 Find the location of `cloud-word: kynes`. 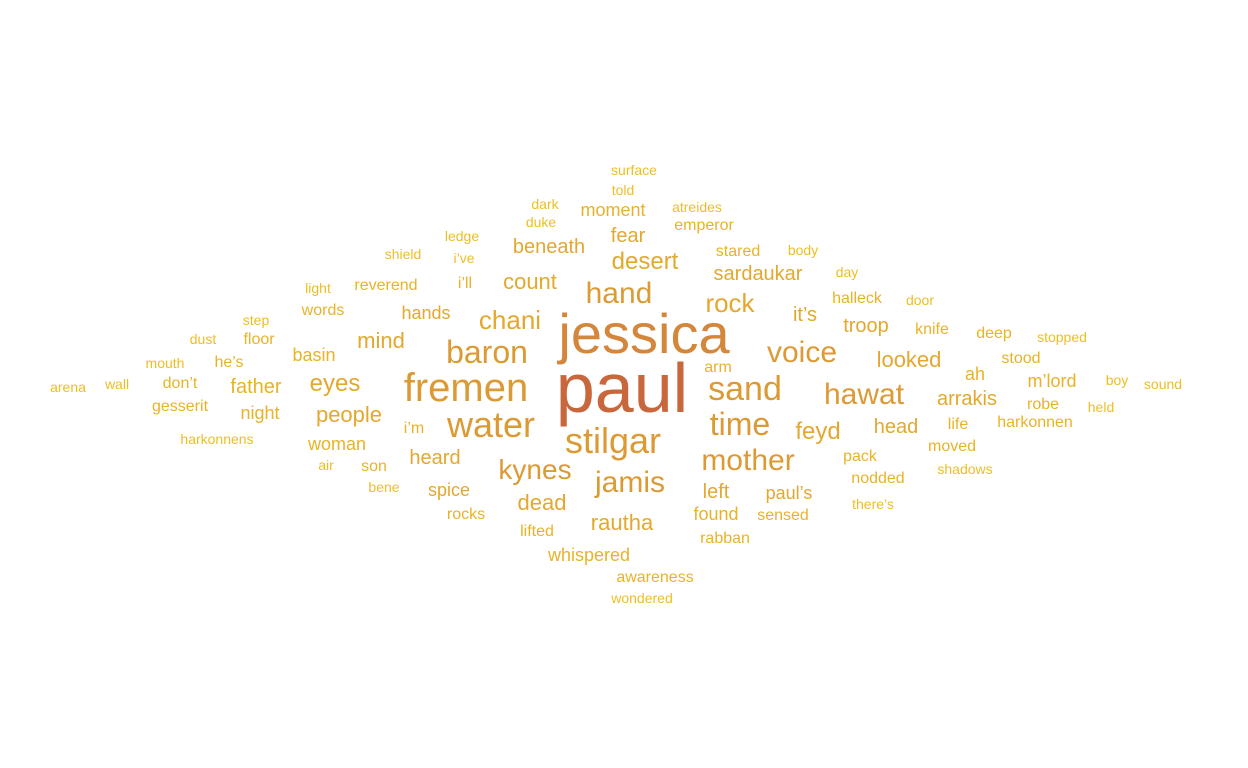

cloud-word: kynes is located at coordinates (535, 469).